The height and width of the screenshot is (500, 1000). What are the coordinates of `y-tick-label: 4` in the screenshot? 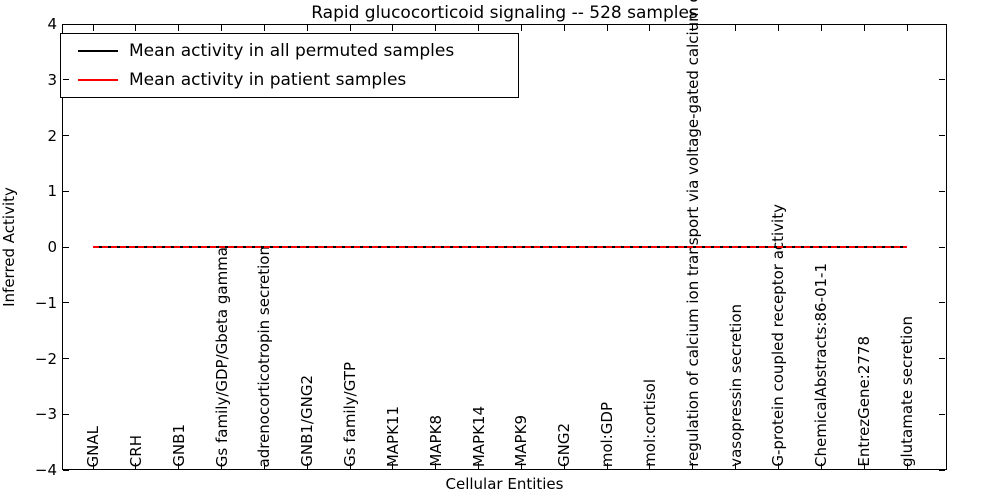 It's located at (52, 24).